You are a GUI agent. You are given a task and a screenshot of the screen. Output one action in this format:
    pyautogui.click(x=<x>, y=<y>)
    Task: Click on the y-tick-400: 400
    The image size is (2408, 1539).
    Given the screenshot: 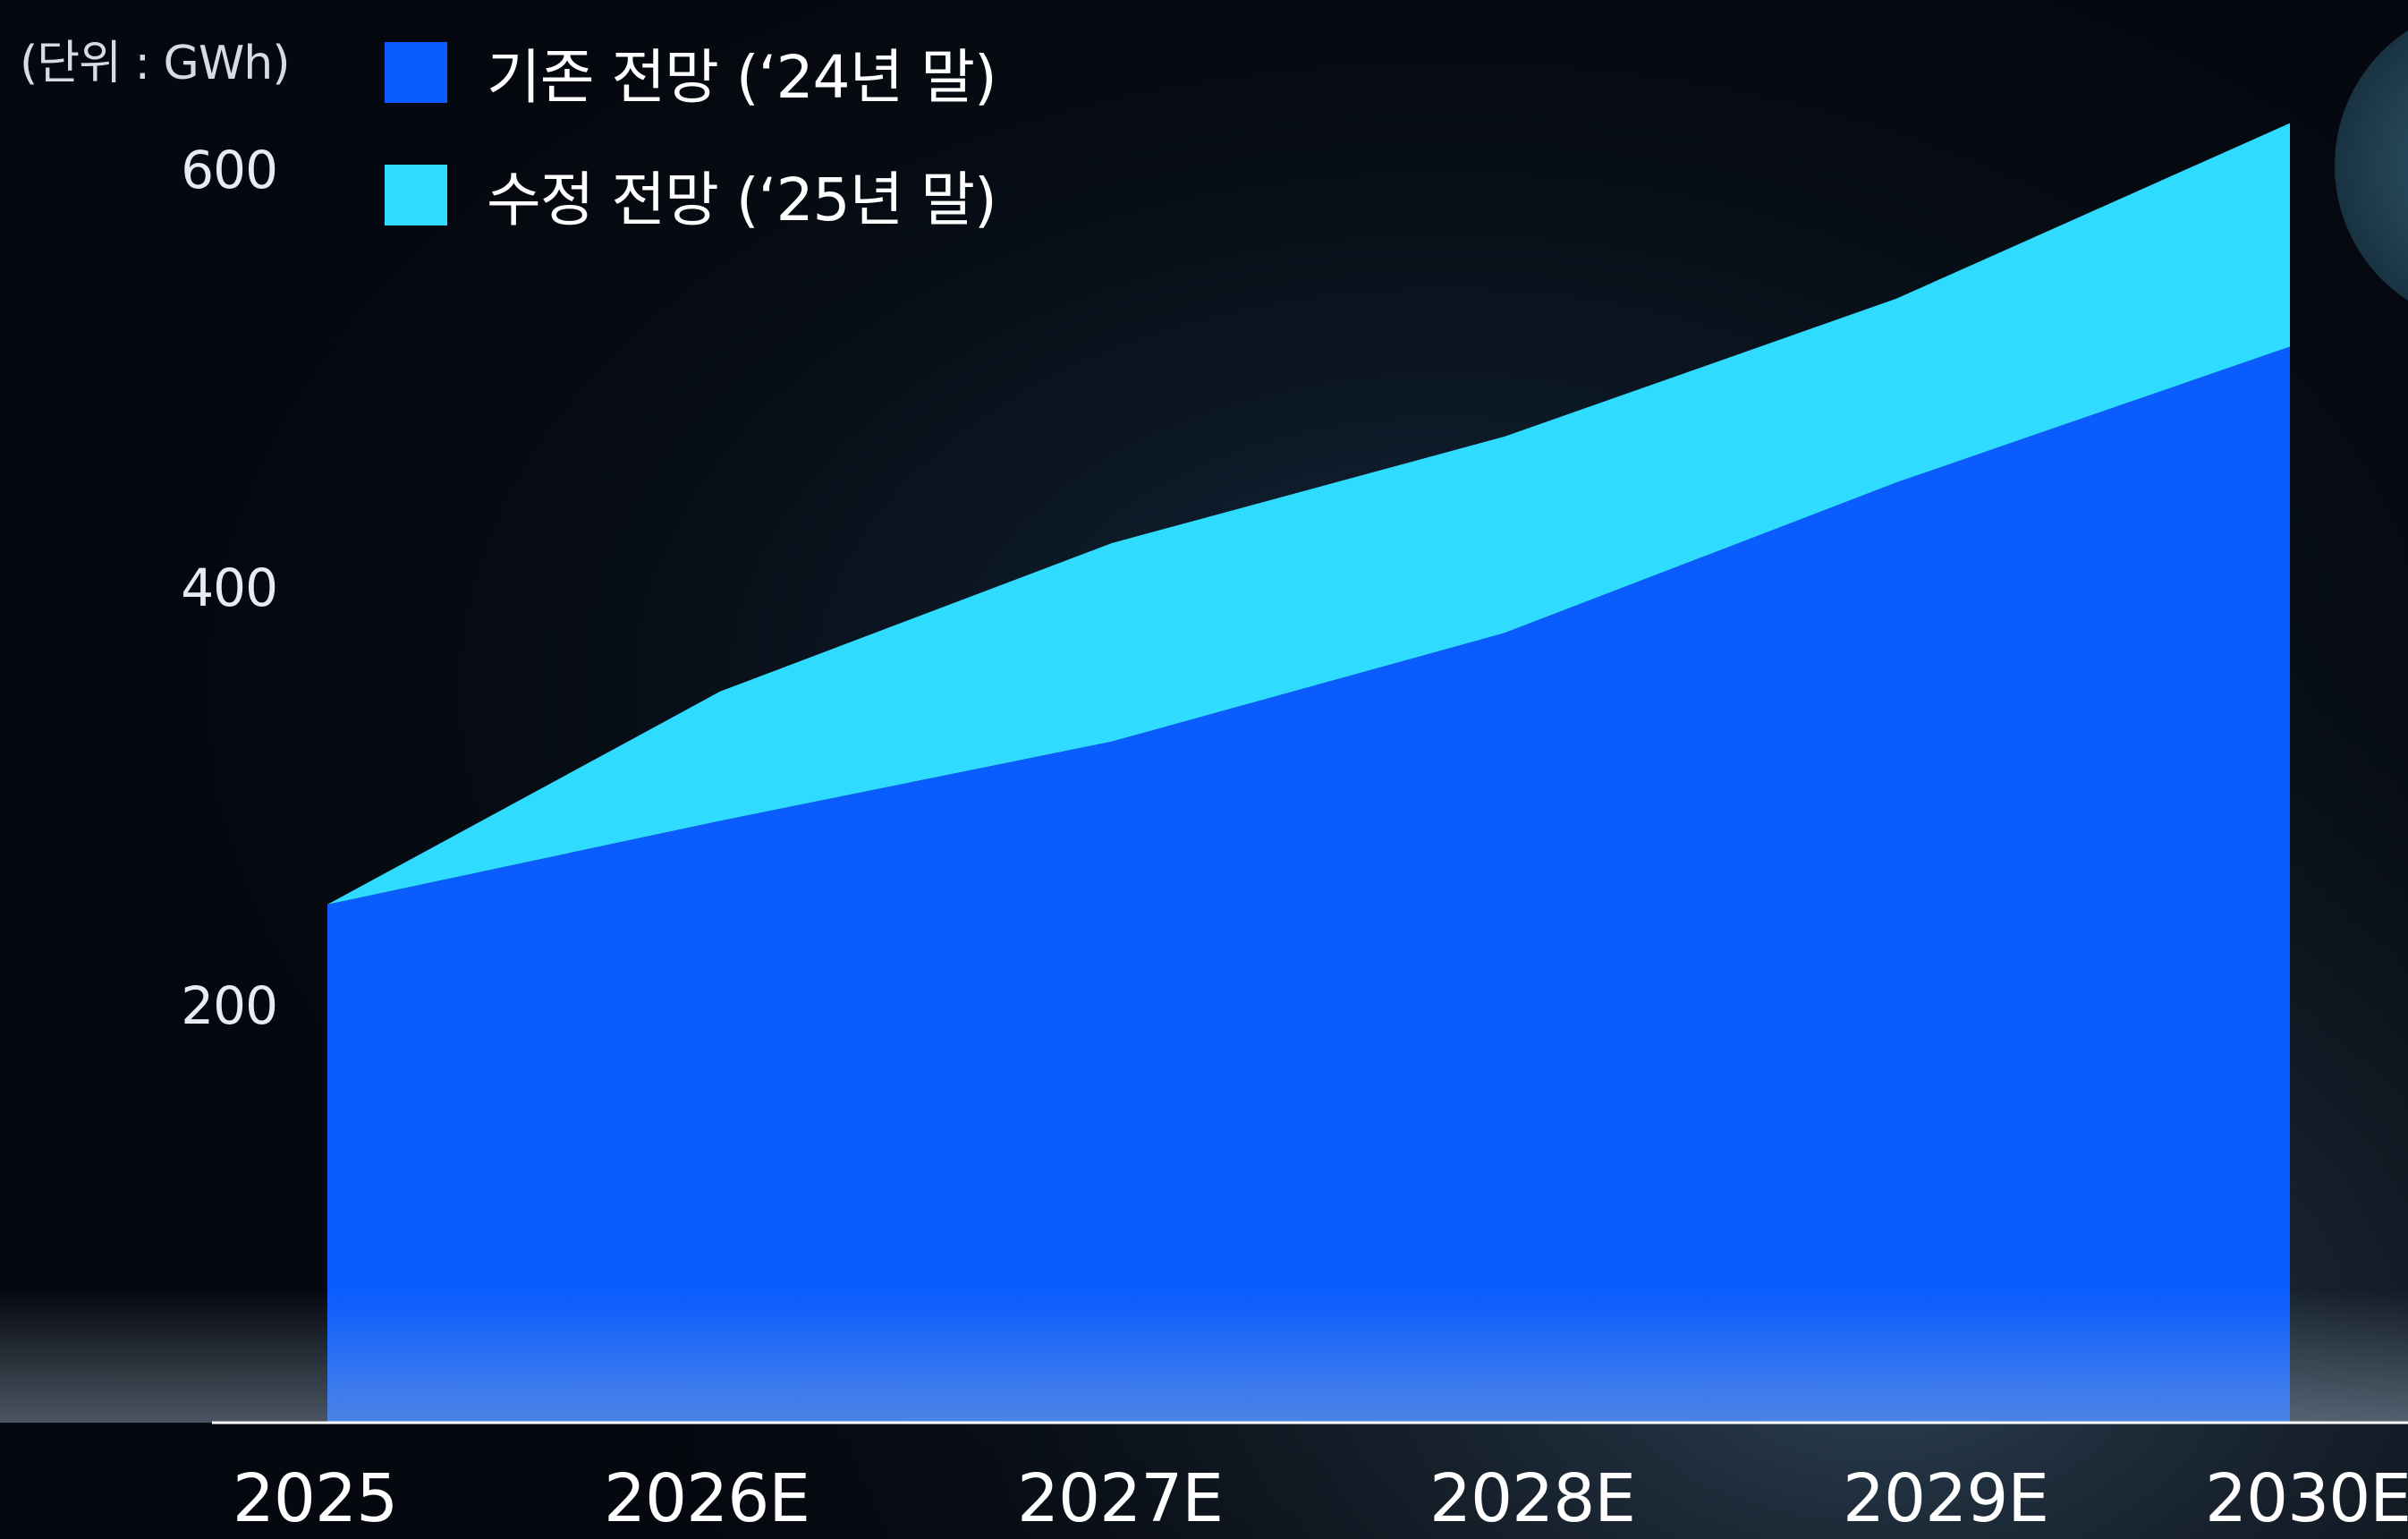 What is the action you would take?
    pyautogui.click(x=229, y=587)
    